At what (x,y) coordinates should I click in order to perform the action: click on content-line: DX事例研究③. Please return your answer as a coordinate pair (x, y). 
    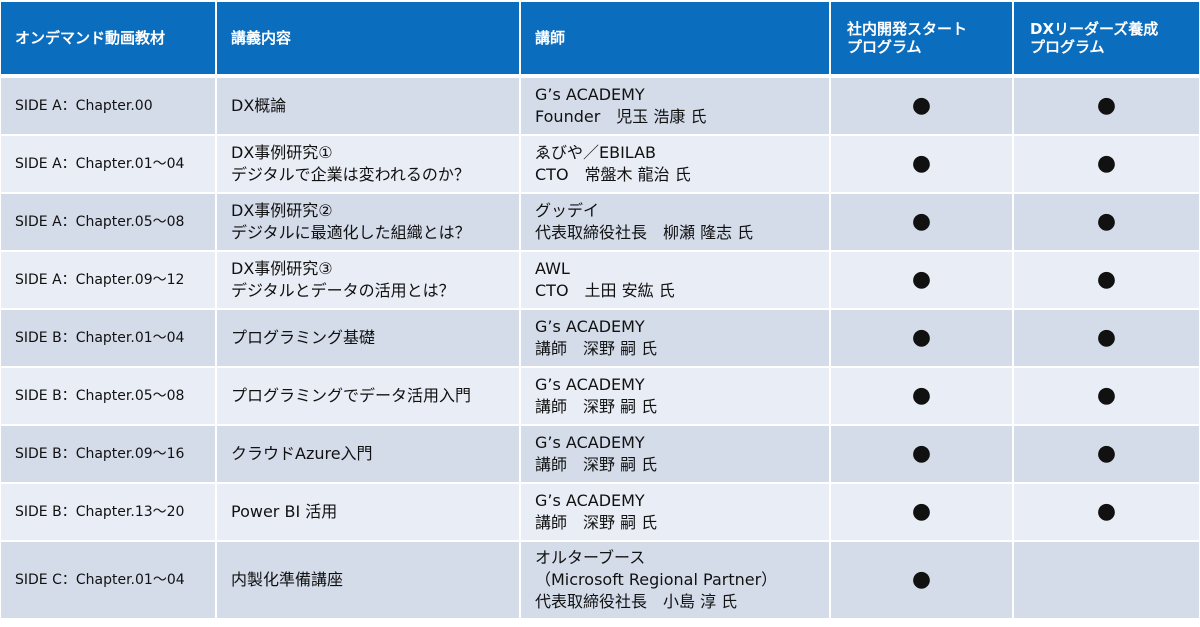
    Looking at the image, I should click on (282, 268).